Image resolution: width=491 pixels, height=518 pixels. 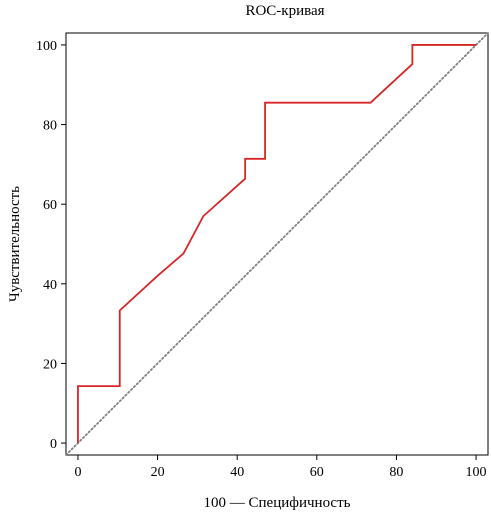 I want to click on y-tick-label: 60, so click(x=50, y=205).